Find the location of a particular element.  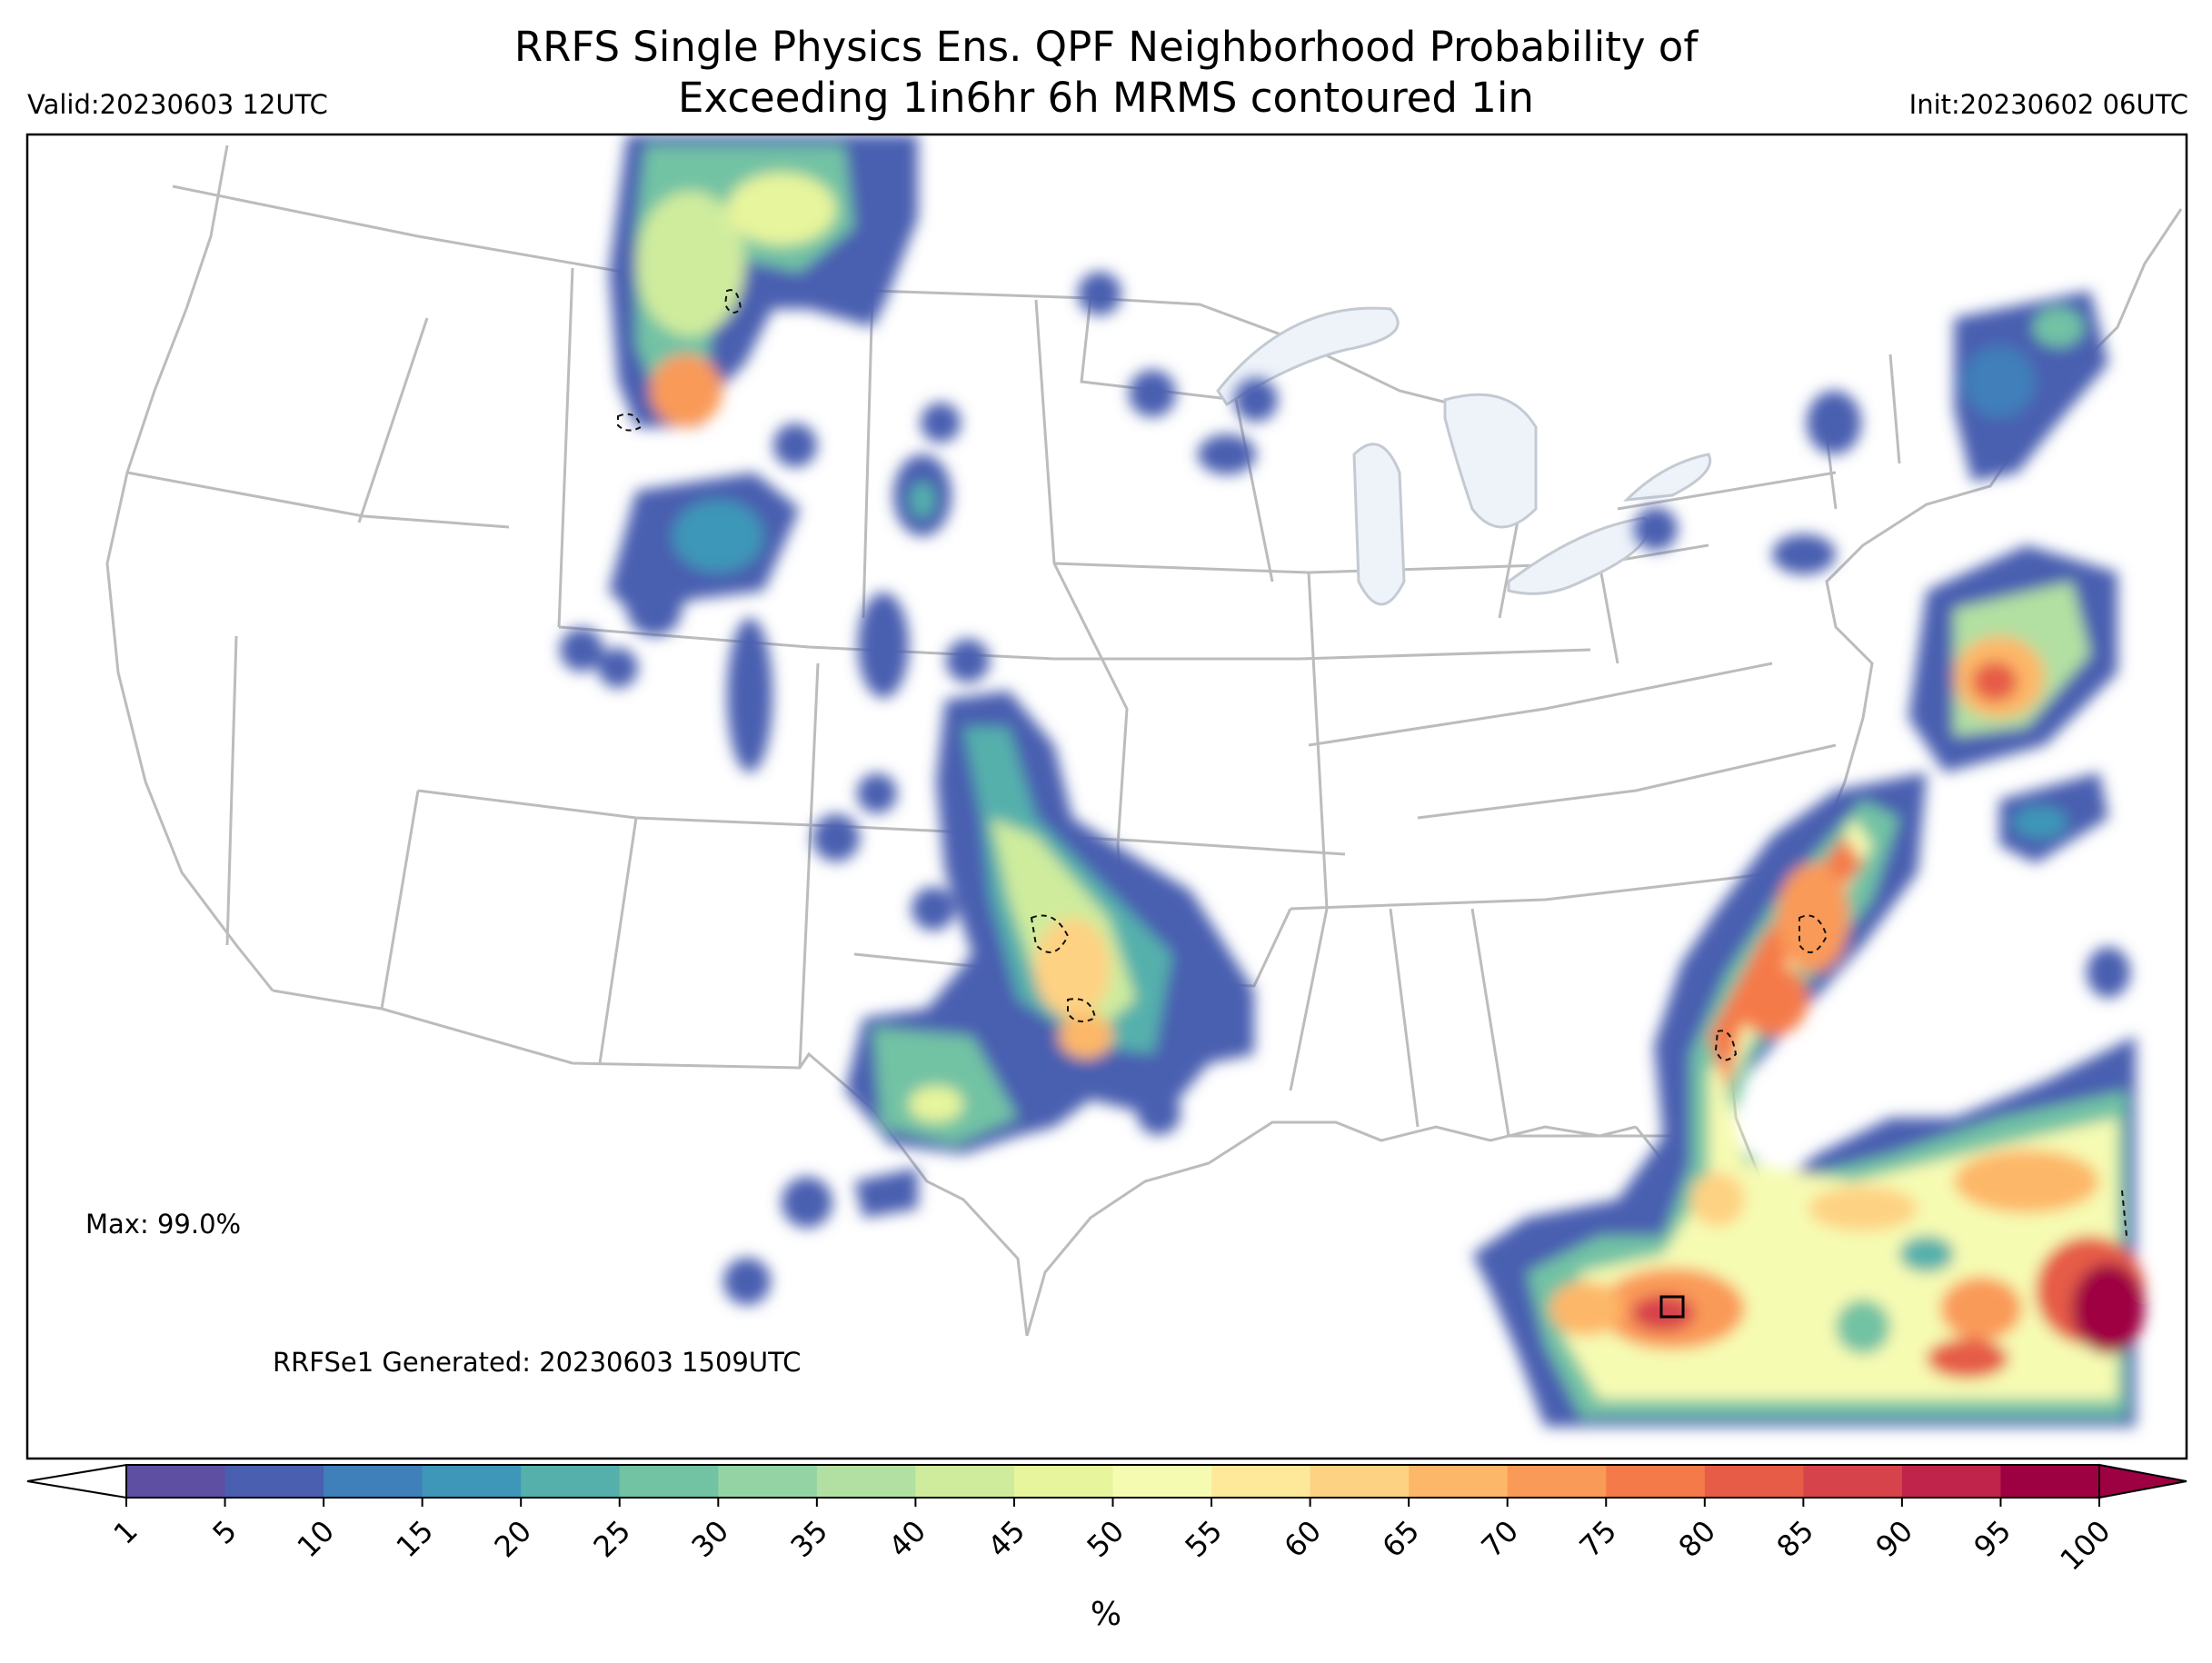

init-time-label: Init:20230602 06UTC is located at coordinates (2048, 104).